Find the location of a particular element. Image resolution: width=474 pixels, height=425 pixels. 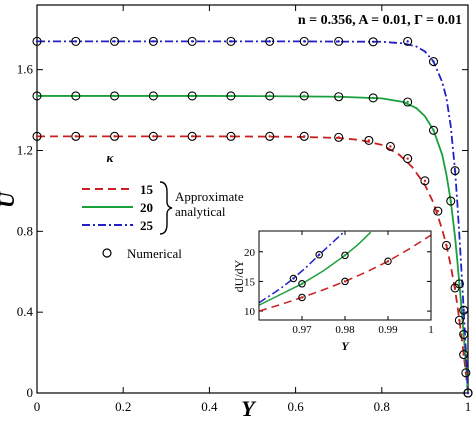

y-tick-label: 0 is located at coordinates (30, 392).